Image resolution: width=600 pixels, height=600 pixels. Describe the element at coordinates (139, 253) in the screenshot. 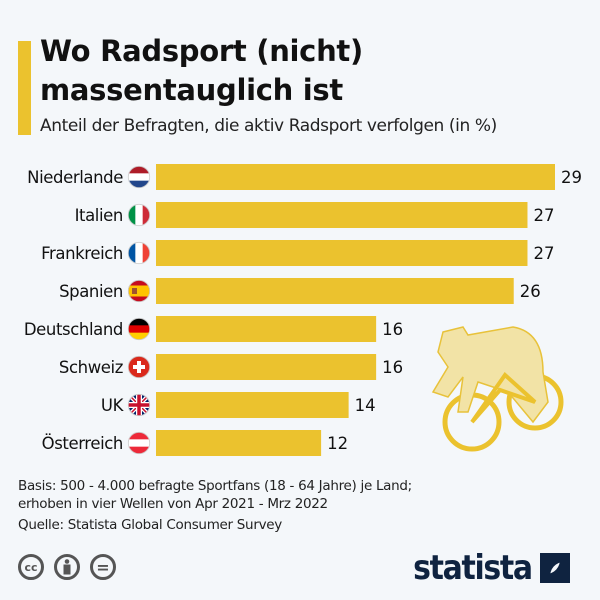

I see `flag-france-icon` at that location.